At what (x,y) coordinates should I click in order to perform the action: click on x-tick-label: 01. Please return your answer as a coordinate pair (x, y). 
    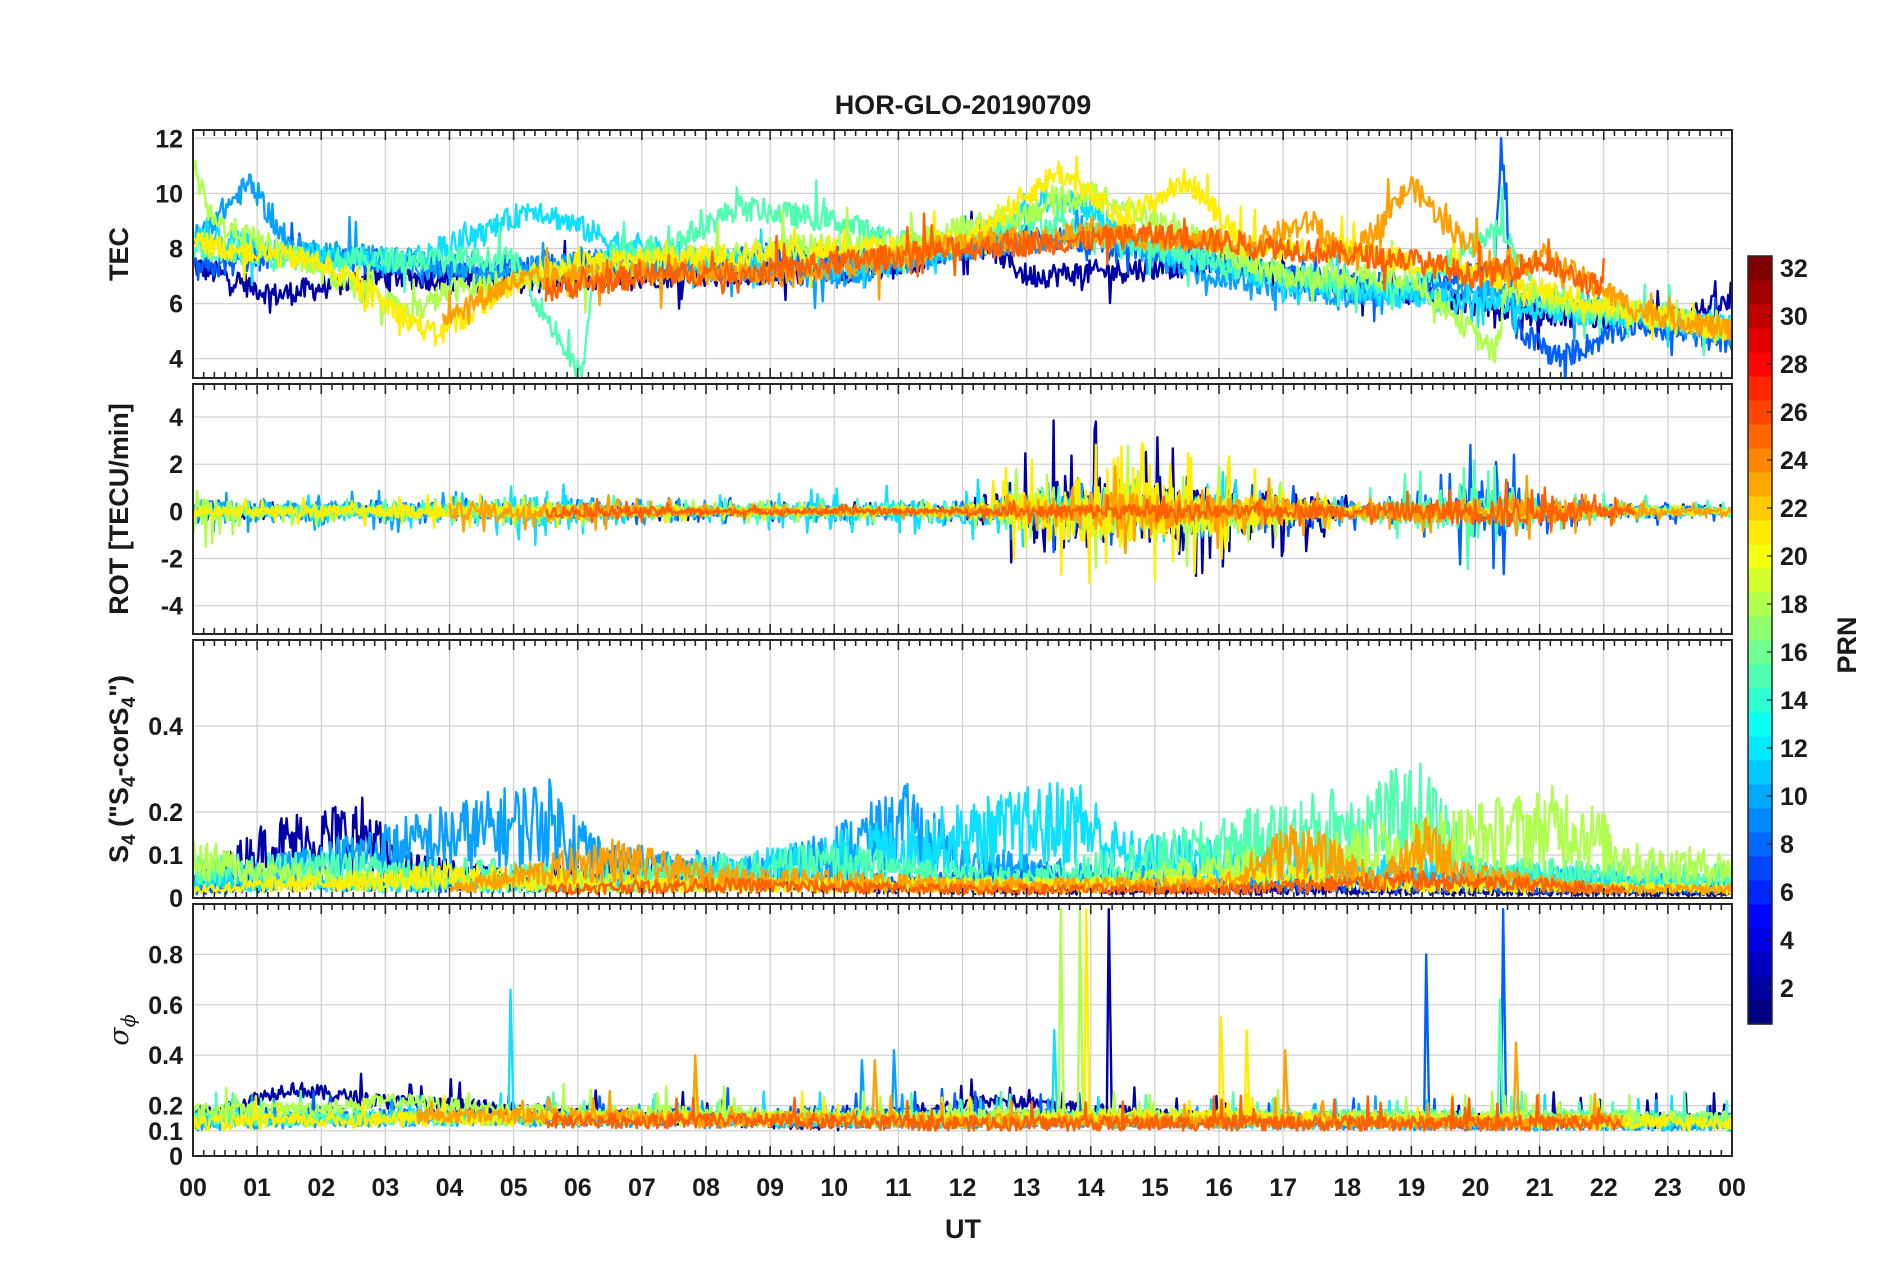
    Looking at the image, I should click on (257, 1188).